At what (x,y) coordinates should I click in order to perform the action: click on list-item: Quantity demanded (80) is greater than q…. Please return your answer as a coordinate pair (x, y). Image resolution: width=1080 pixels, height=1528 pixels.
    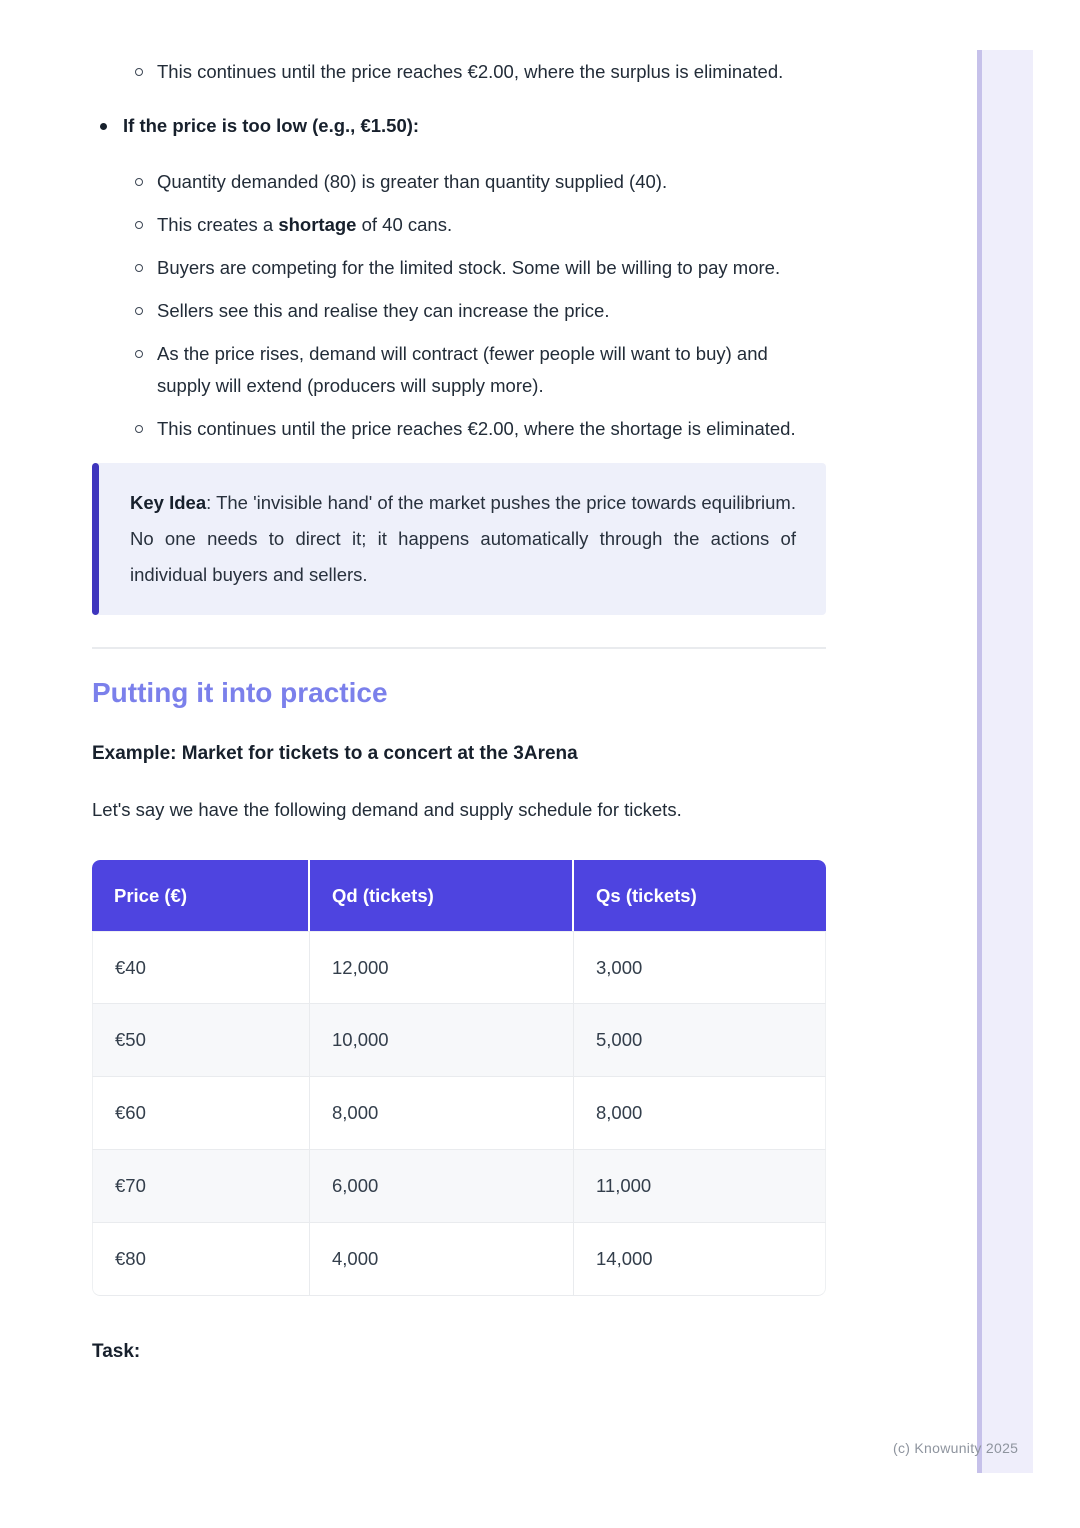
    Looking at the image, I should click on (459, 182).